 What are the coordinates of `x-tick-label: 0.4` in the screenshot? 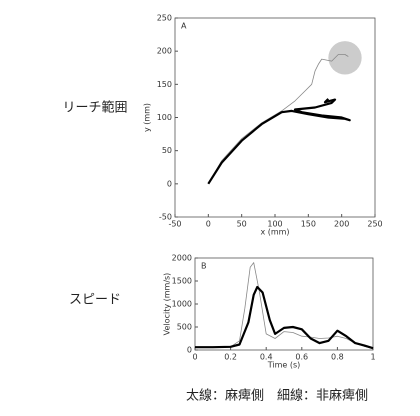 It's located at (266, 357).